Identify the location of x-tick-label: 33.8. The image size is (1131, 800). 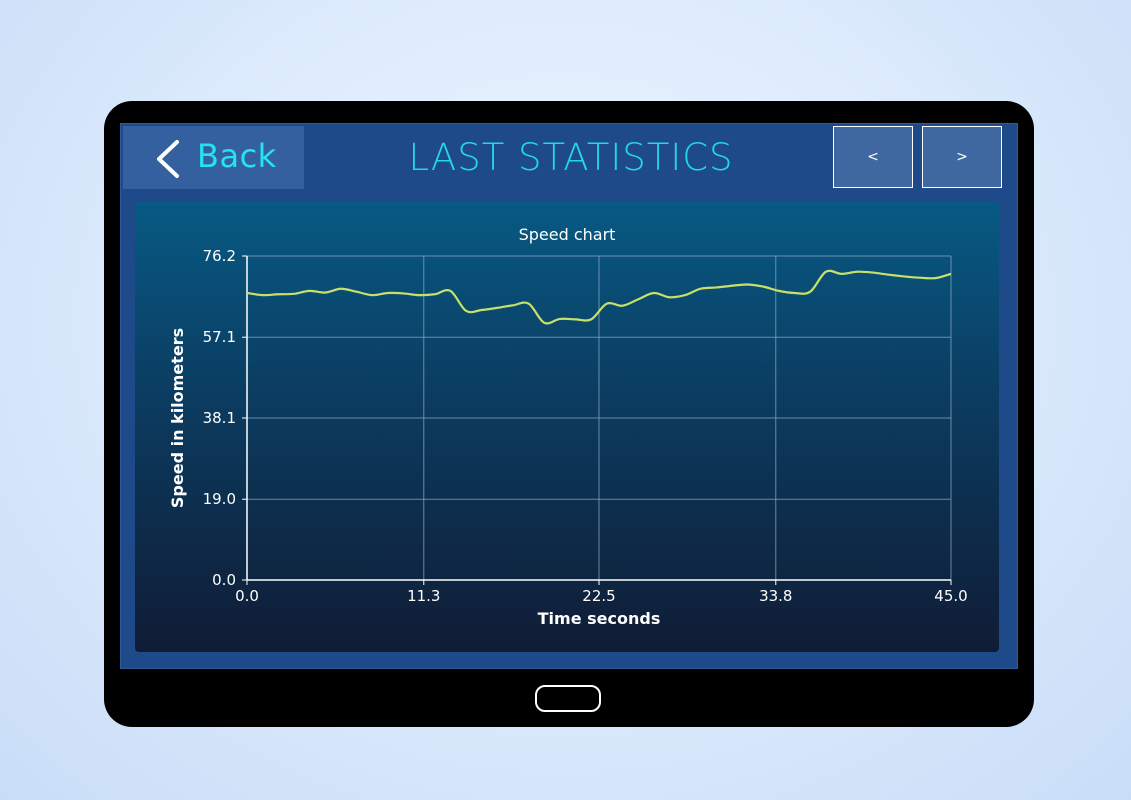
(775, 596).